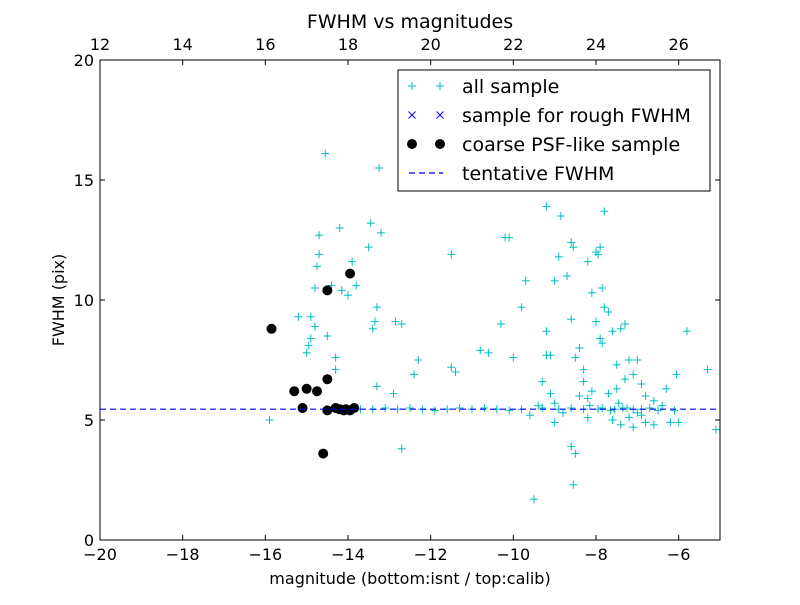 The width and height of the screenshot is (800, 605). I want to click on legend-item: all sample, so click(483, 87).